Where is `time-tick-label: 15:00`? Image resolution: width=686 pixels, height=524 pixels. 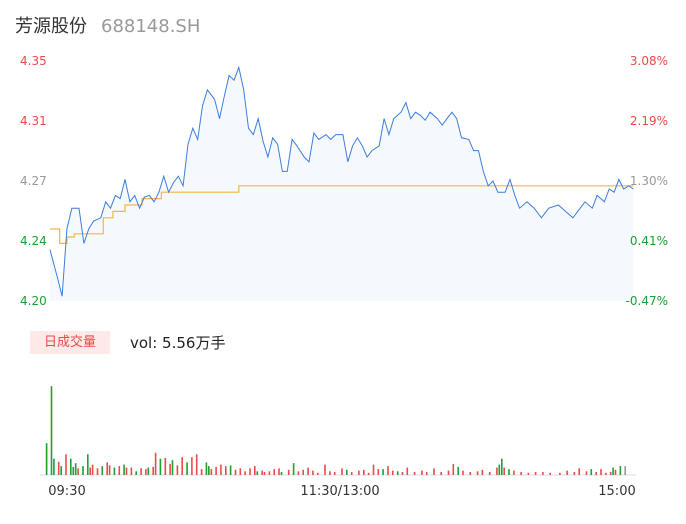
time-tick-label: 15:00 is located at coordinates (616, 491).